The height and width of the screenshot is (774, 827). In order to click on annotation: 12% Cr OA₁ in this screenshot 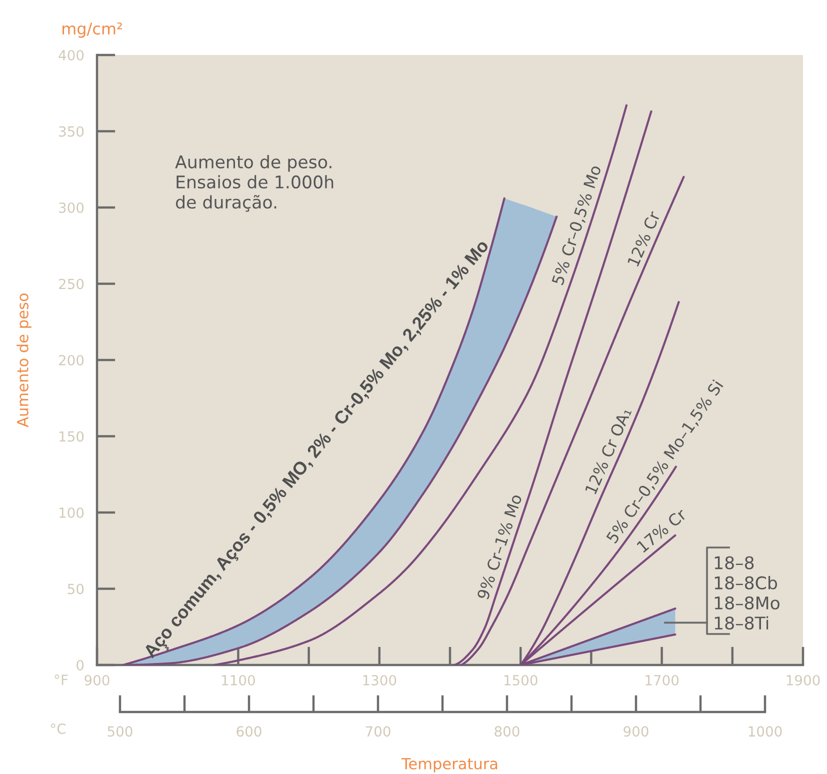, I will do `click(608, 450)`.